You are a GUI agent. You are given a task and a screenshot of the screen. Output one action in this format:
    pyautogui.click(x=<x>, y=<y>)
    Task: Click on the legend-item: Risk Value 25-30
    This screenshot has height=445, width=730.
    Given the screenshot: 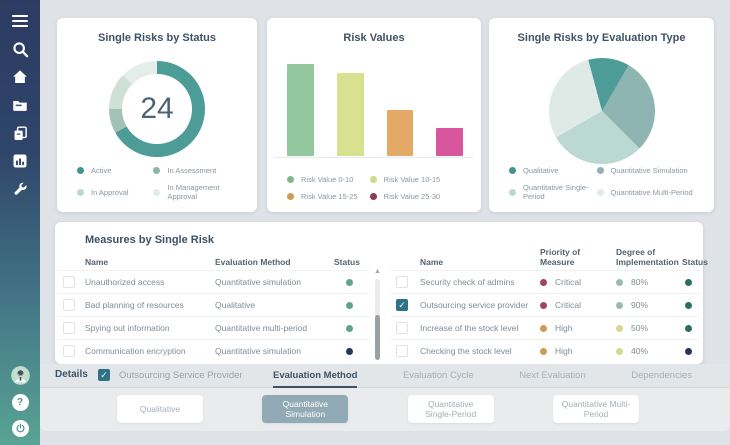 What is the action you would take?
    pyautogui.click(x=421, y=196)
    